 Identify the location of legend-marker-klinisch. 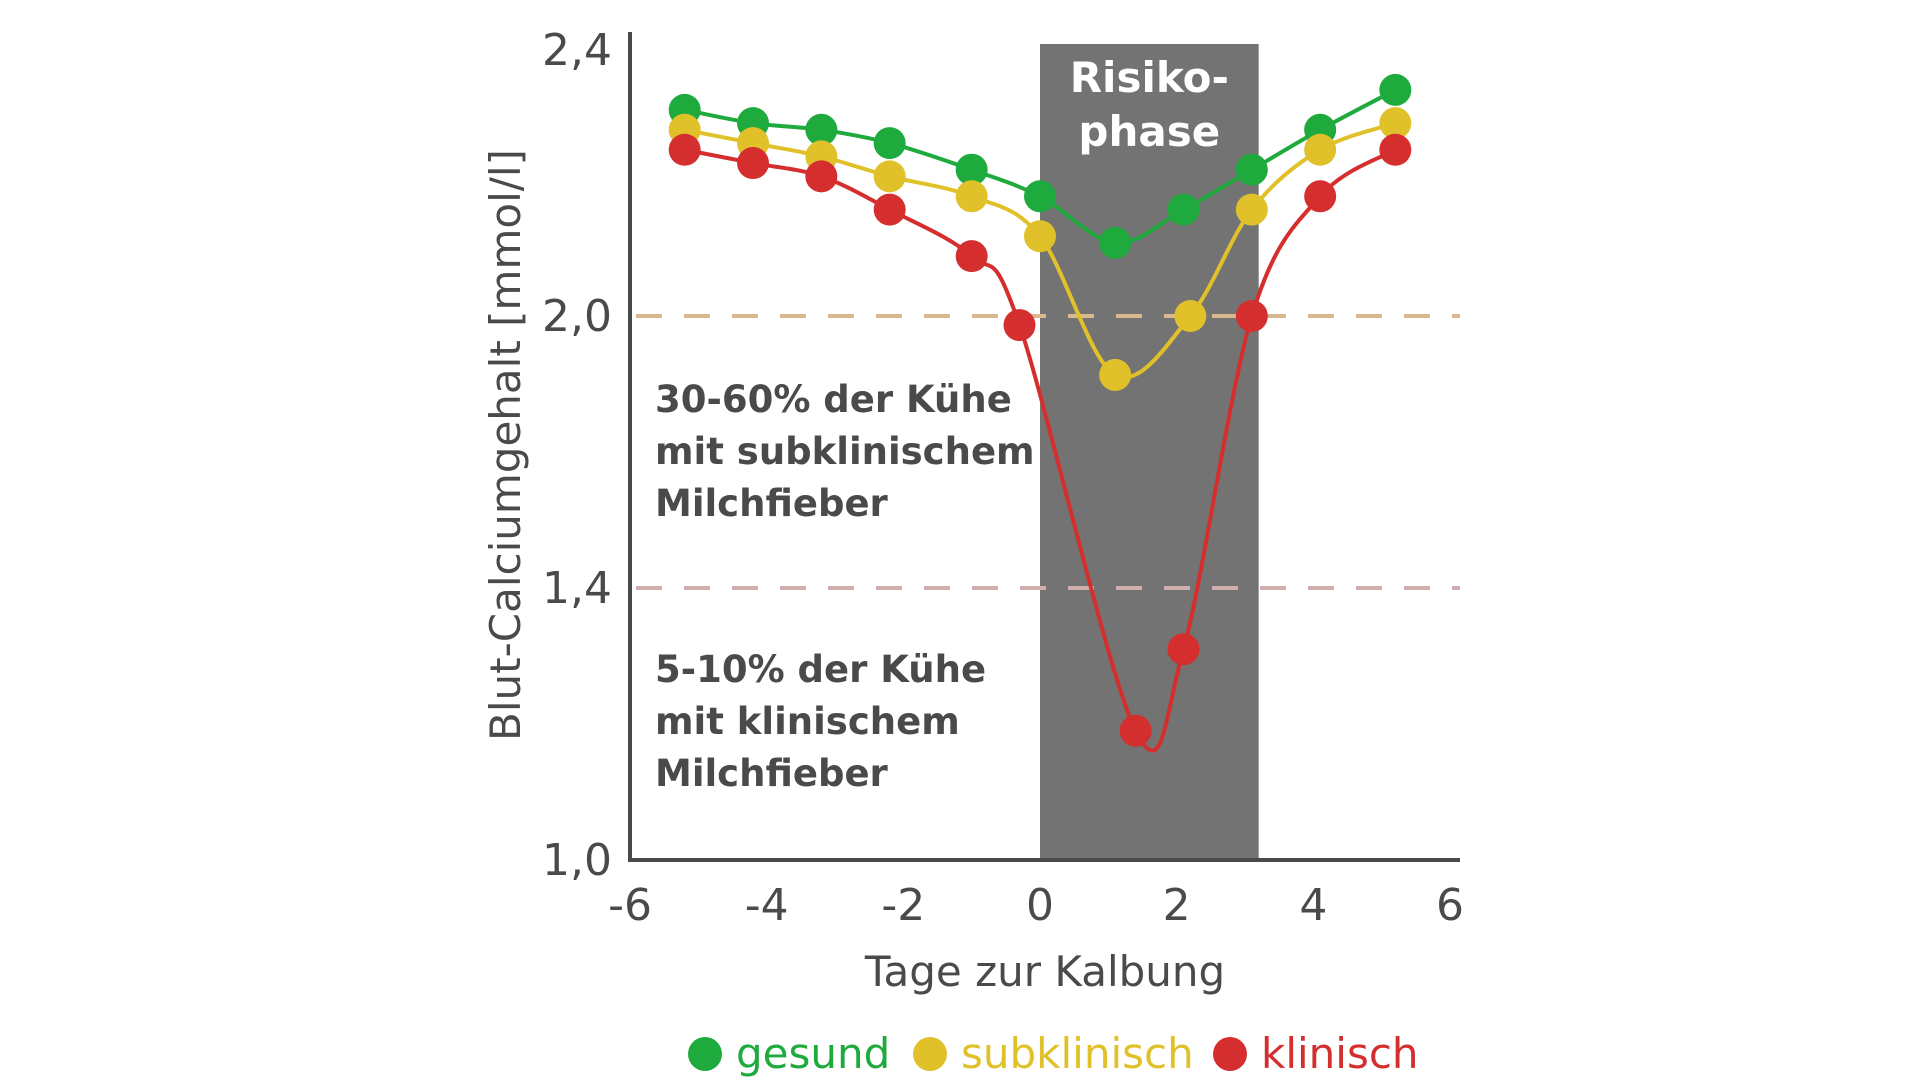
(1230, 1054).